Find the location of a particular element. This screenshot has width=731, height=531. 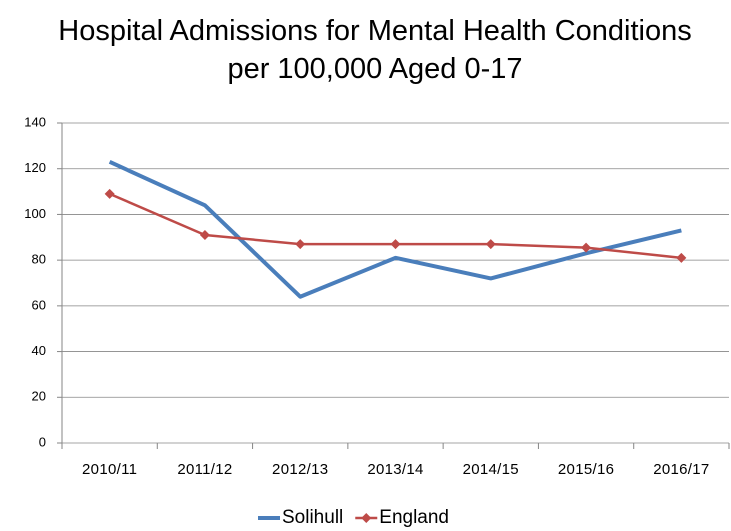

y-tick-label: 20 is located at coordinates (39, 396).